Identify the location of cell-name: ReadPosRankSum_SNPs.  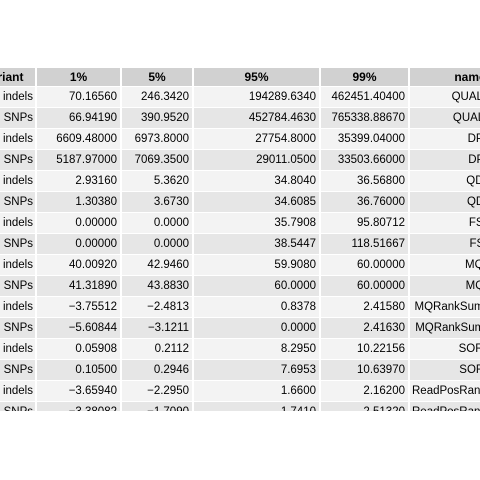
(445, 406).